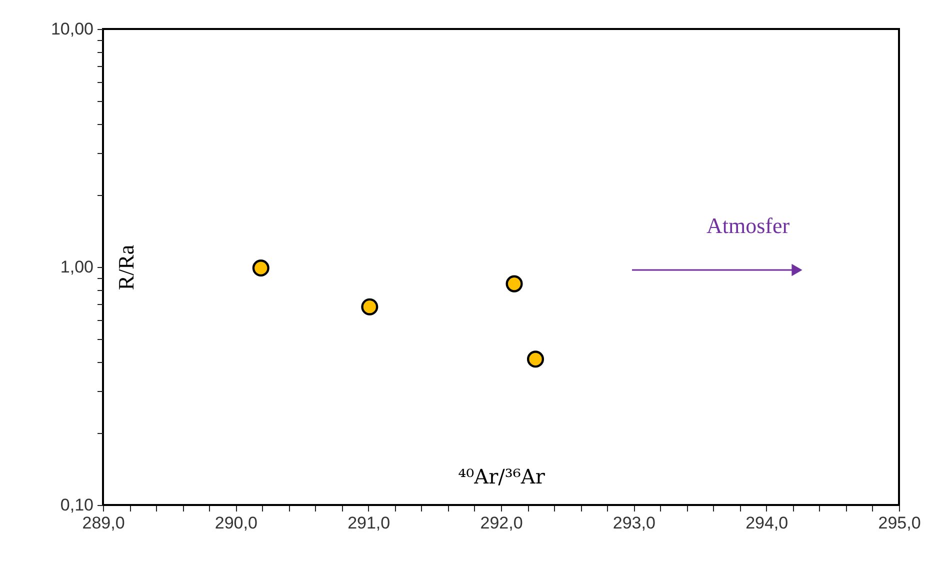 The width and height of the screenshot is (941, 570). Describe the element at coordinates (77, 505) in the screenshot. I see `y-tick-label: 0,10` at that location.